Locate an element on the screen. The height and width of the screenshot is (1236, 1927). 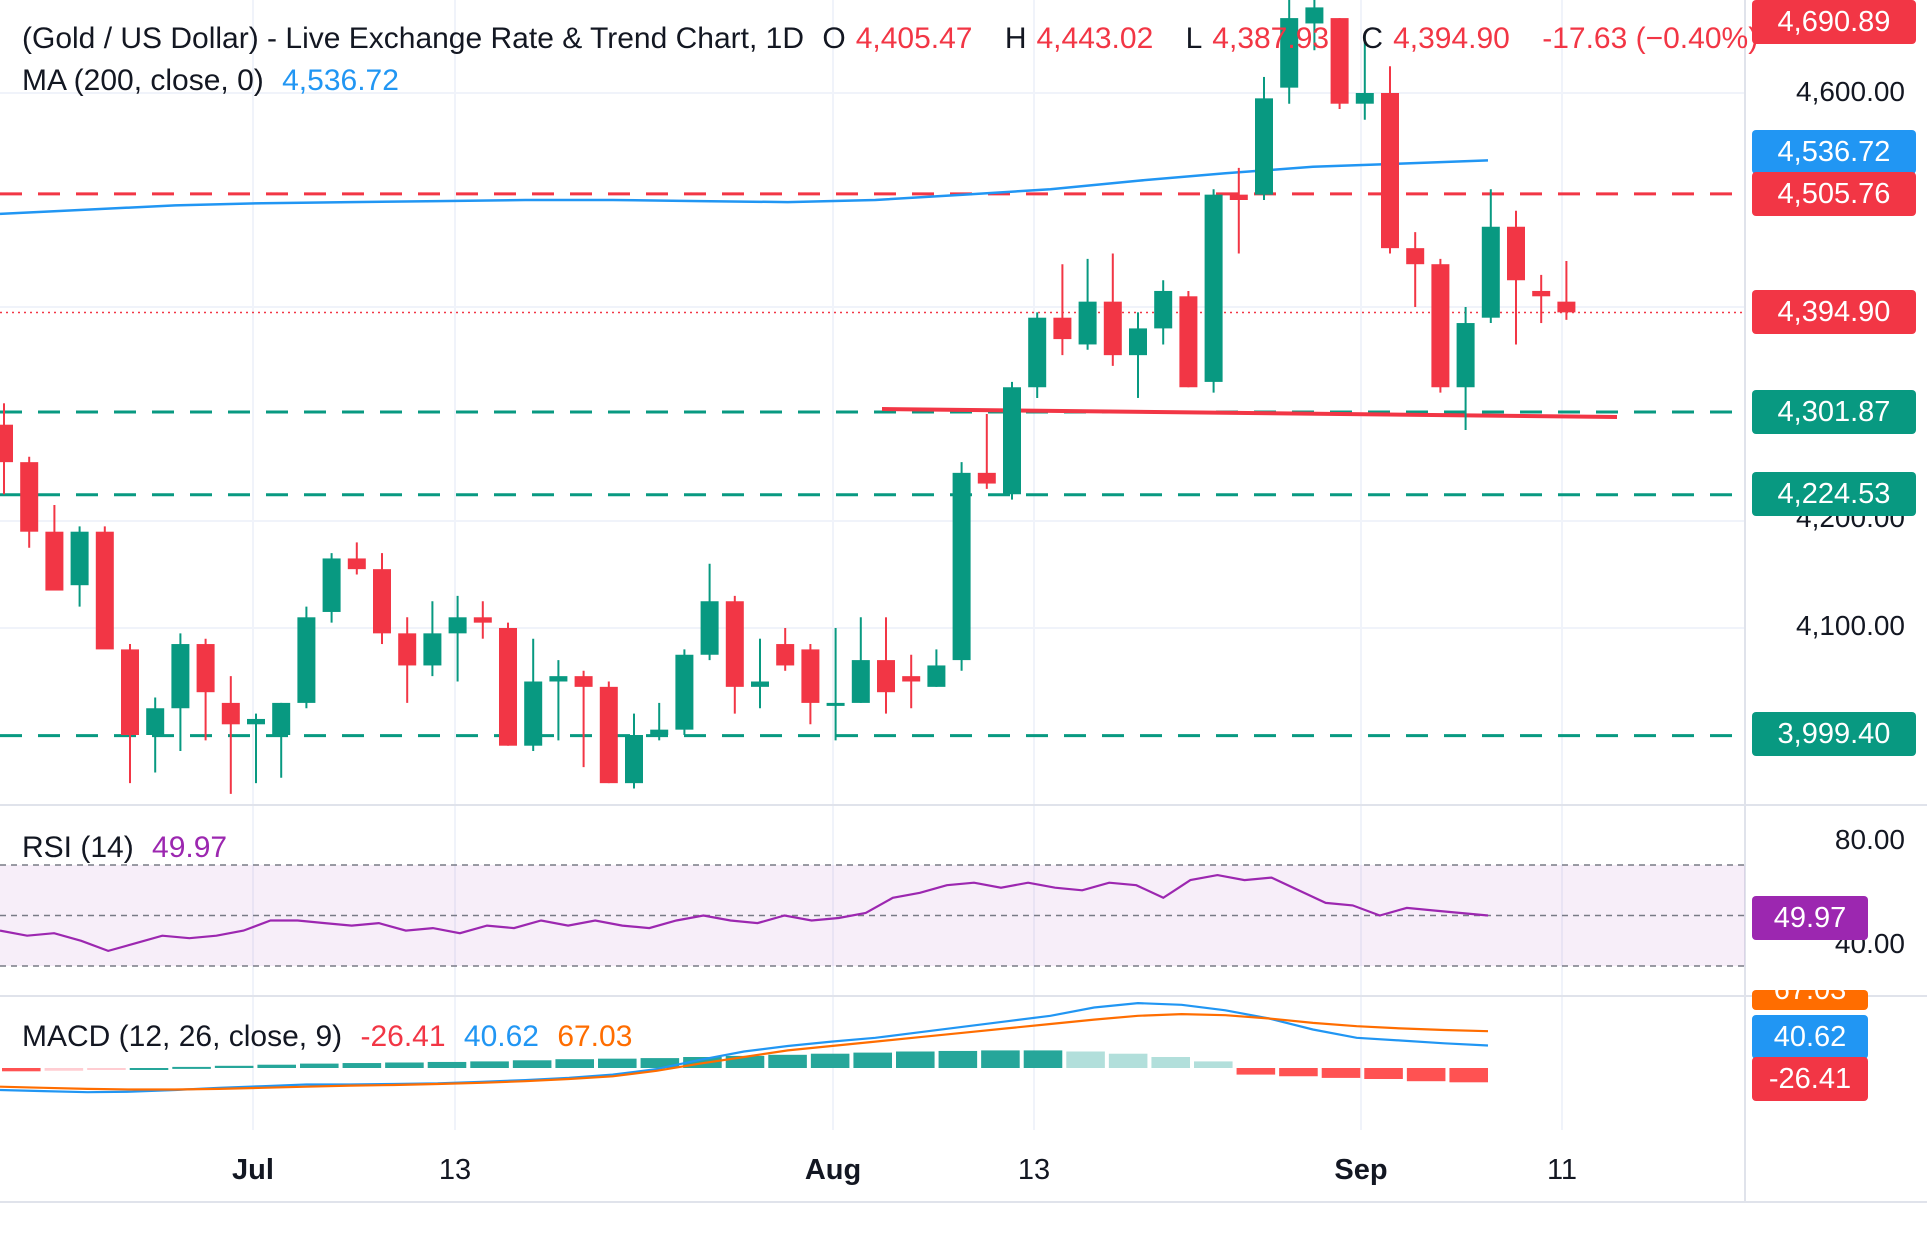
price-axis-label: 4,600.00 is located at coordinates (1850, 91).